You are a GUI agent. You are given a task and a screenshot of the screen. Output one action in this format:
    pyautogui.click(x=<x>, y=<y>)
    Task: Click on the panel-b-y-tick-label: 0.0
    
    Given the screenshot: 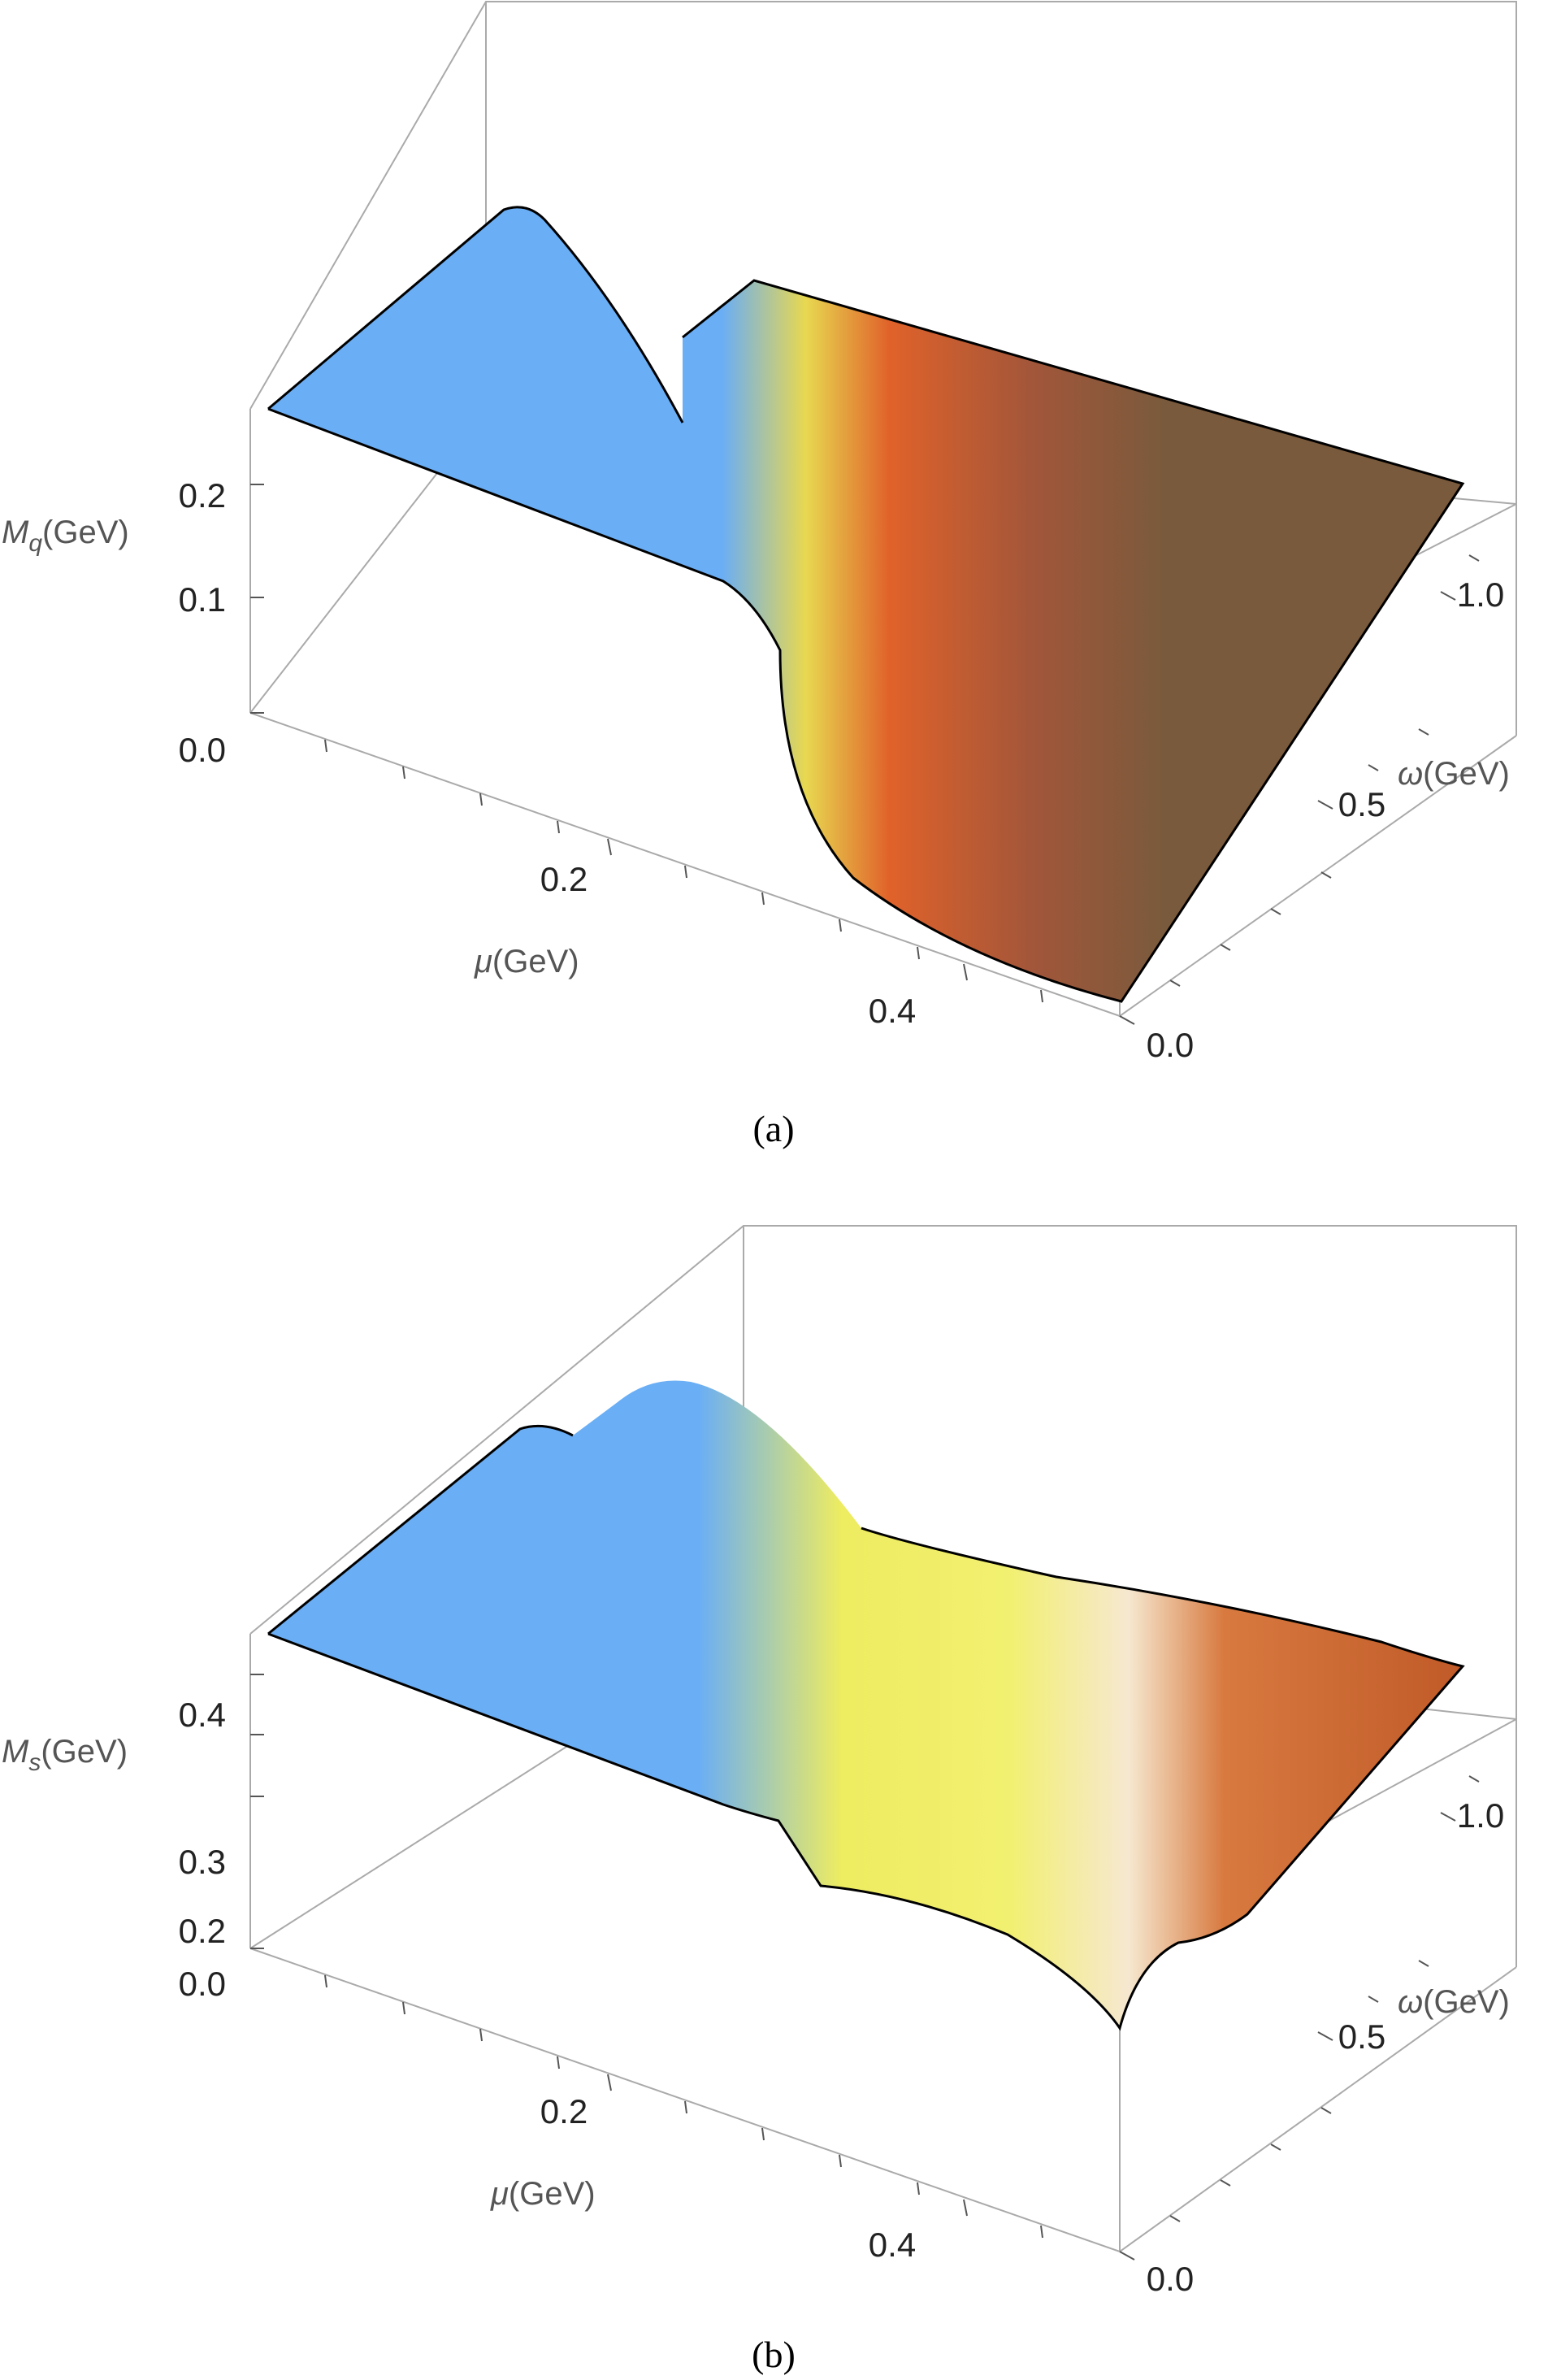 What is the action you would take?
    pyautogui.click(x=1170, y=2279)
    